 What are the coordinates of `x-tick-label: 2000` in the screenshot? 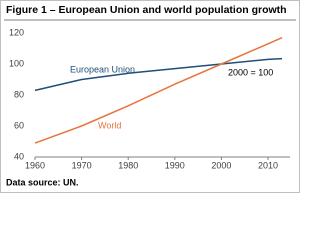 It's located at (221, 165).